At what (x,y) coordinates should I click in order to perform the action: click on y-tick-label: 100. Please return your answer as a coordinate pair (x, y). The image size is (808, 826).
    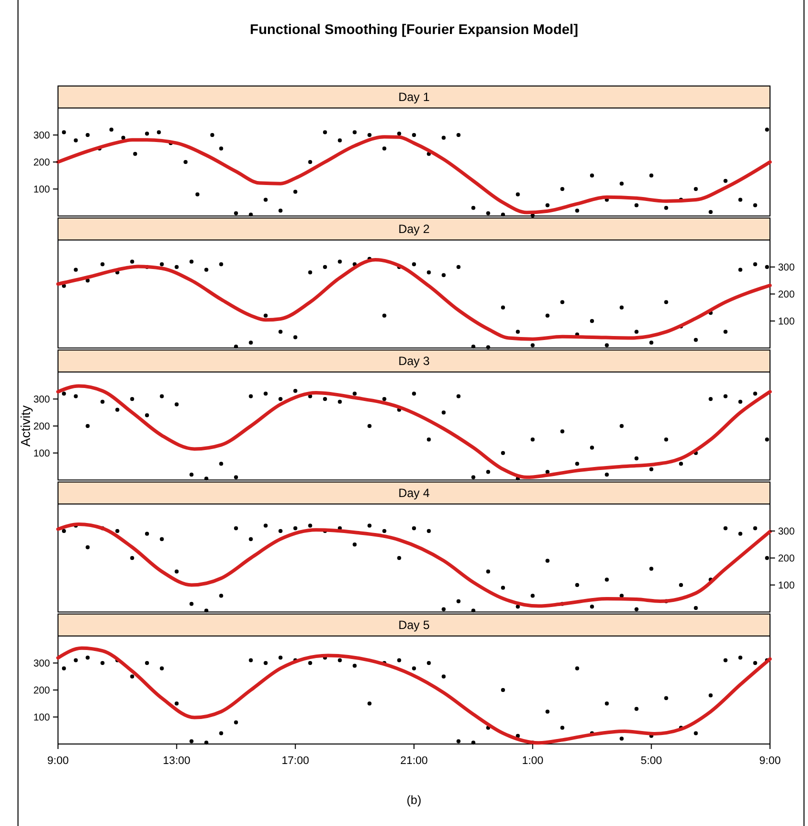
    Looking at the image, I should click on (41, 190).